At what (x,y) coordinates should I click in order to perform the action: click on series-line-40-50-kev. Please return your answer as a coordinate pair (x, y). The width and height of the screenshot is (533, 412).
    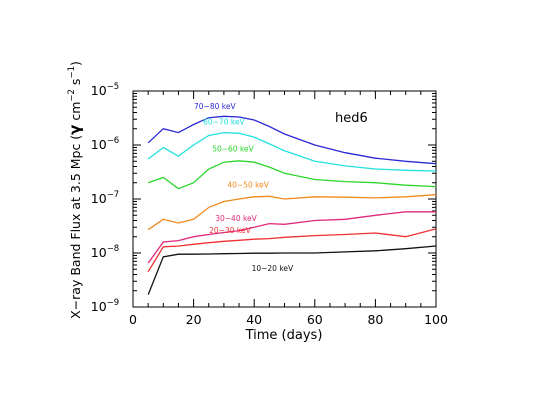
    Looking at the image, I should click on (292, 212).